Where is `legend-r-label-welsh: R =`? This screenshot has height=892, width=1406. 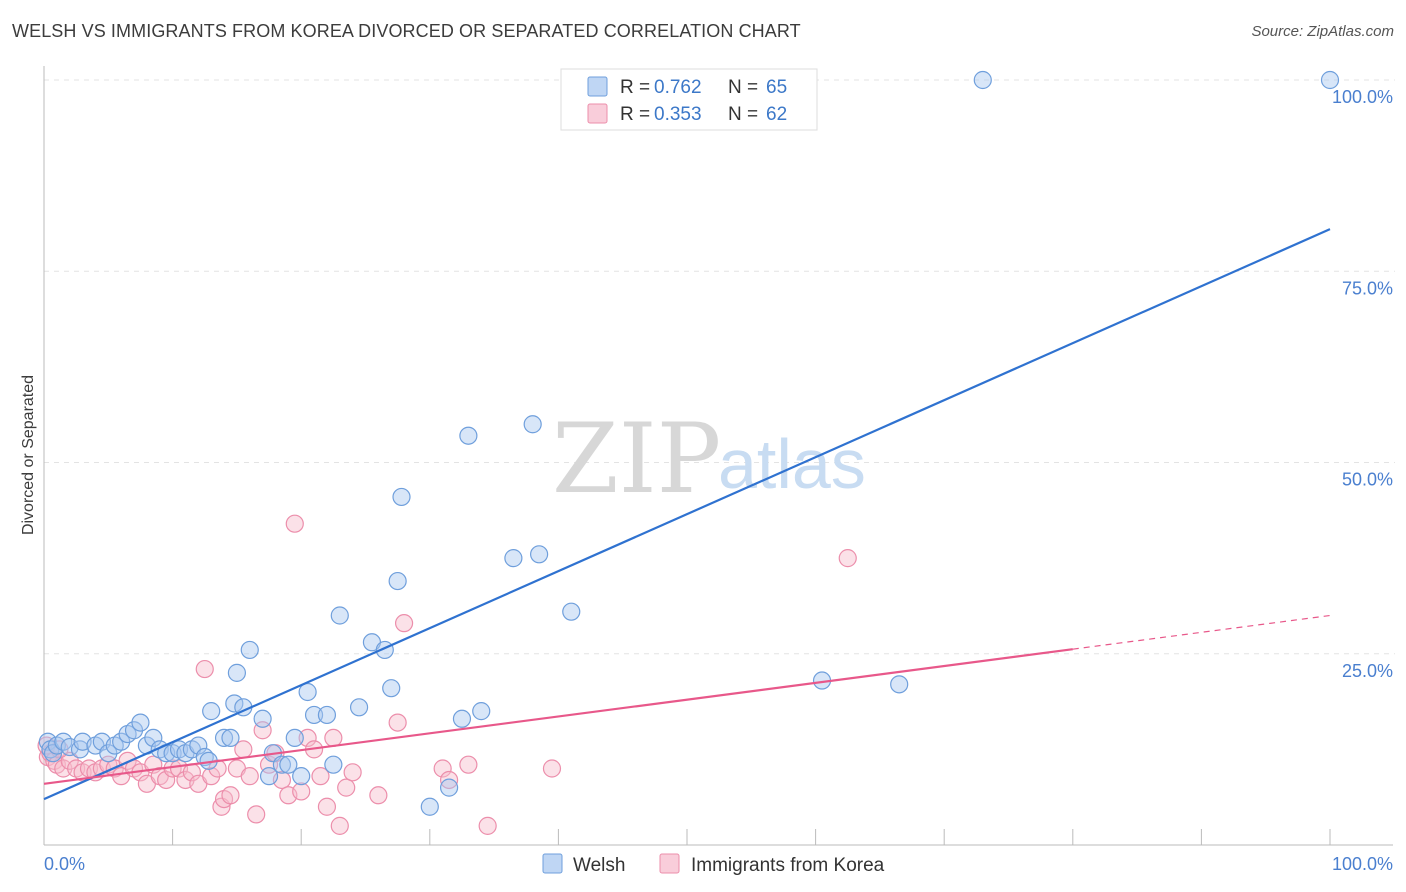
legend-r-label-welsh: R = is located at coordinates (635, 87).